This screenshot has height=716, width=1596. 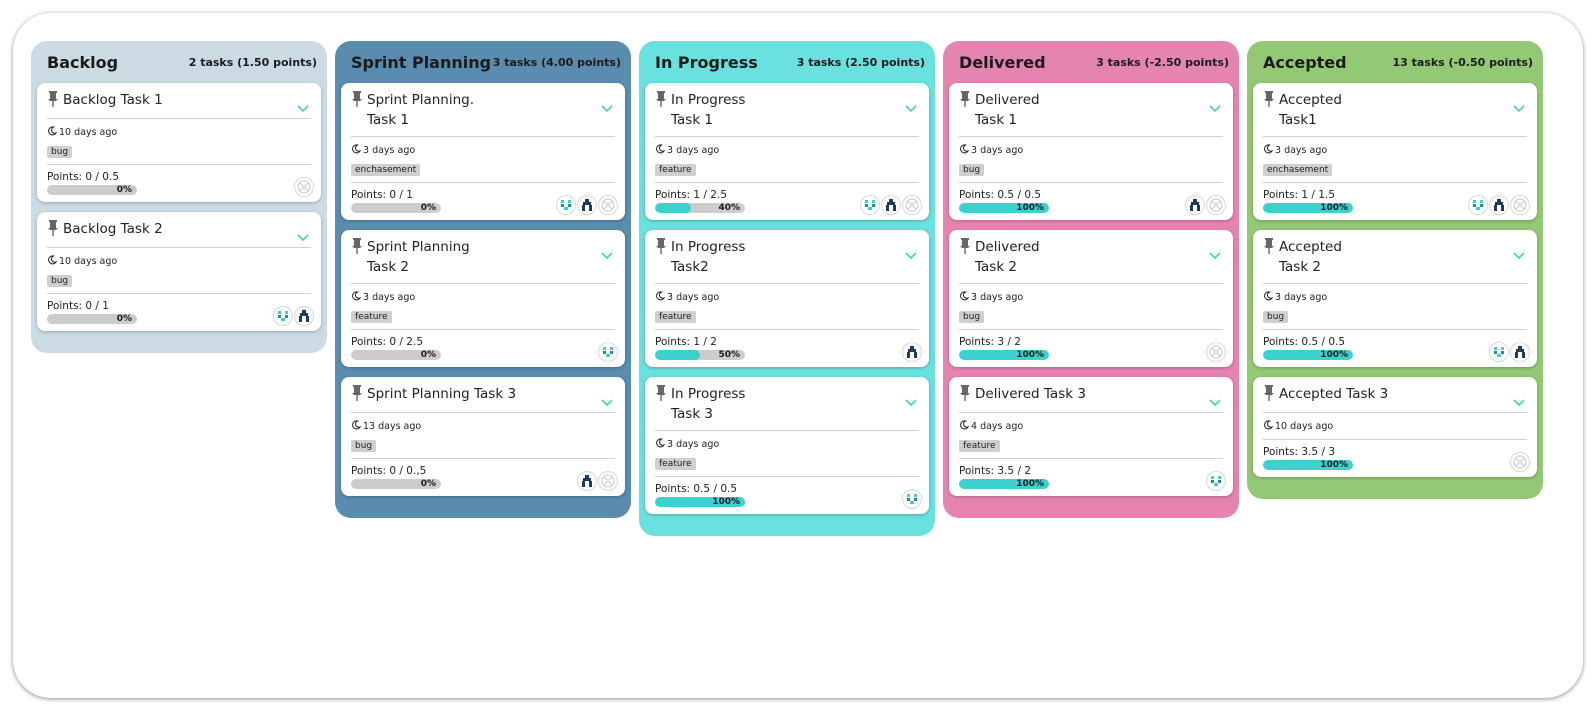 What do you see at coordinates (1091, 257) in the screenshot?
I see `card-title-row: Delivered Task 2` at bounding box center [1091, 257].